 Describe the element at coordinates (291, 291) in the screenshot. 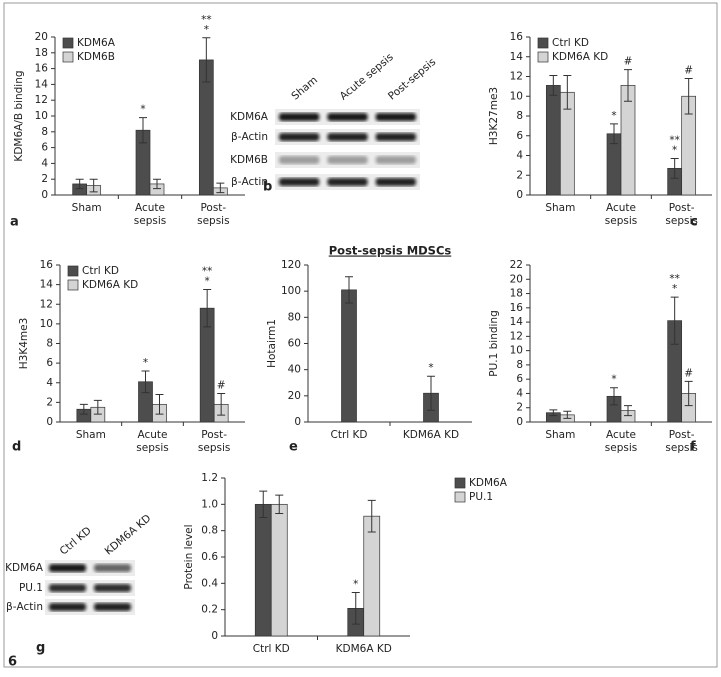

I see `y-tick-label: 100` at that location.